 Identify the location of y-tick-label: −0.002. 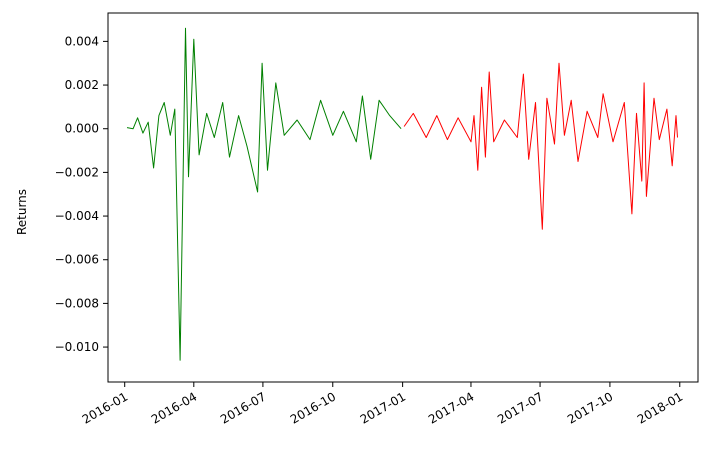
(77, 172).